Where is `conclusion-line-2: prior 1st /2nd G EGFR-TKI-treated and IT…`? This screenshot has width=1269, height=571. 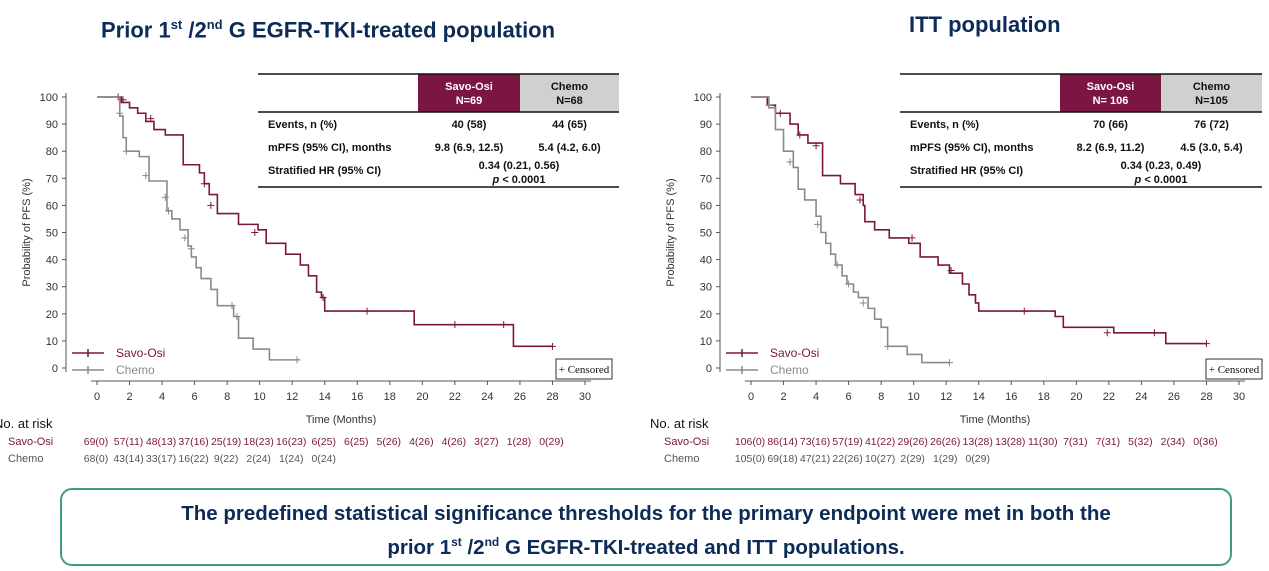 conclusion-line-2: prior 1st /2nd G EGFR-TKI-treated and IT… is located at coordinates (646, 547).